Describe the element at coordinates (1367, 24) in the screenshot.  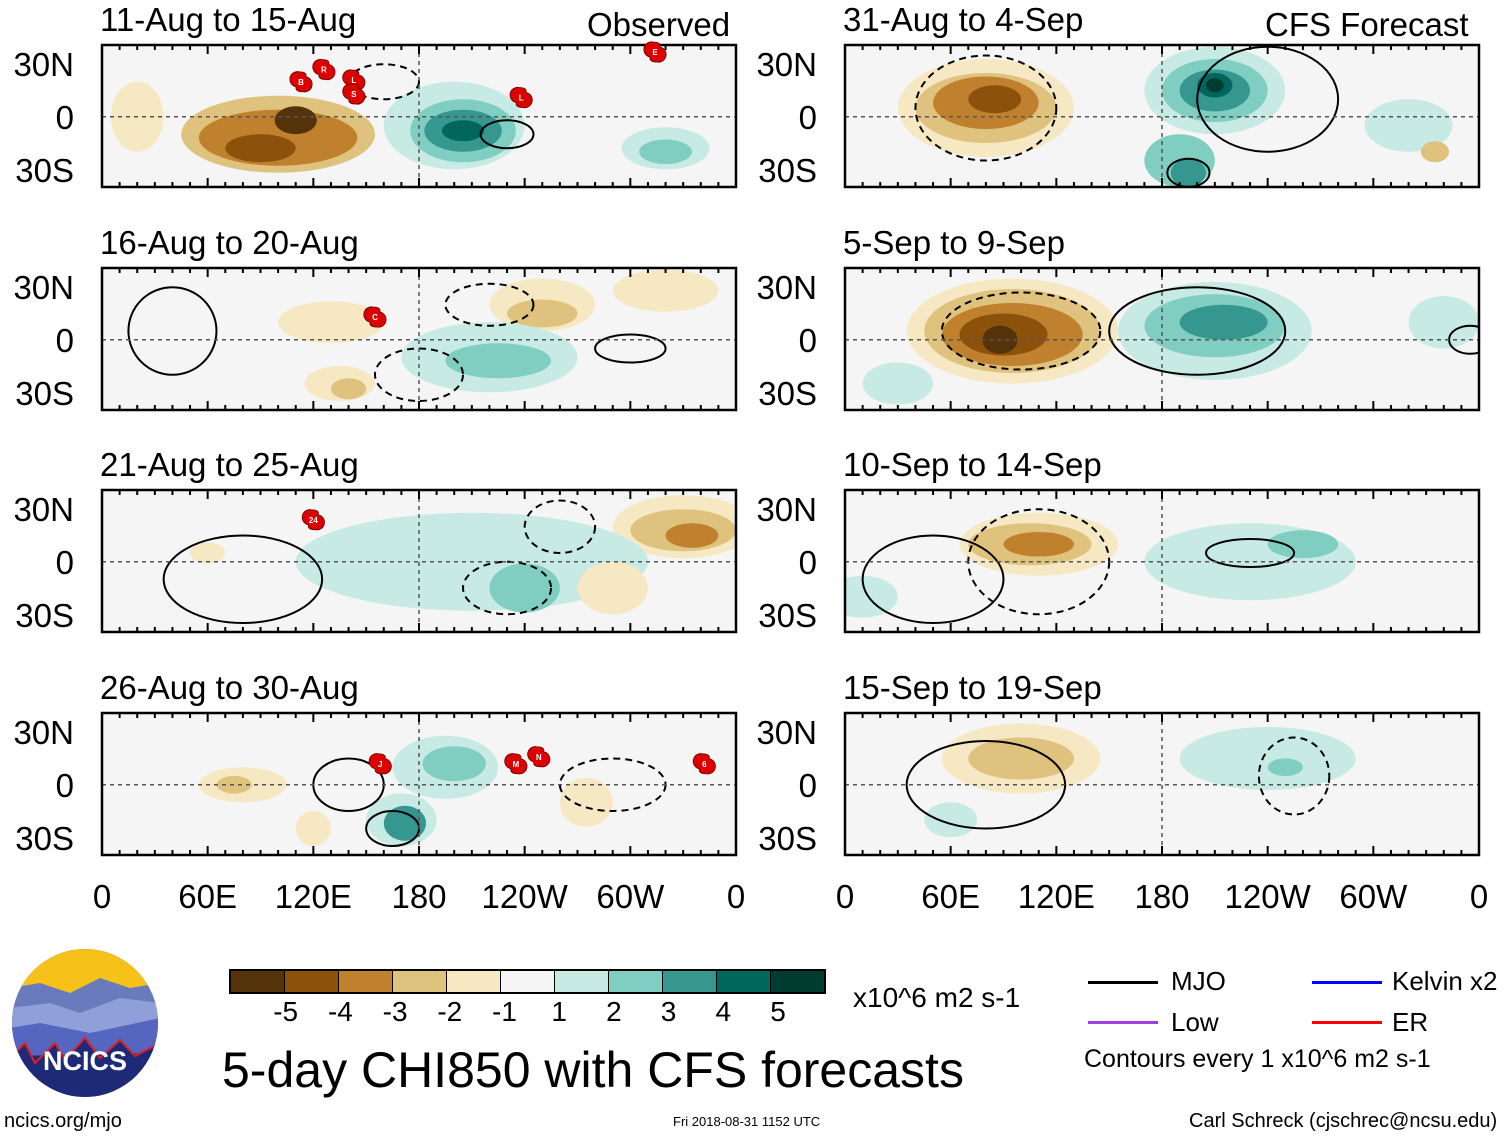
I see `forecast-label: CFS Forecast` at that location.